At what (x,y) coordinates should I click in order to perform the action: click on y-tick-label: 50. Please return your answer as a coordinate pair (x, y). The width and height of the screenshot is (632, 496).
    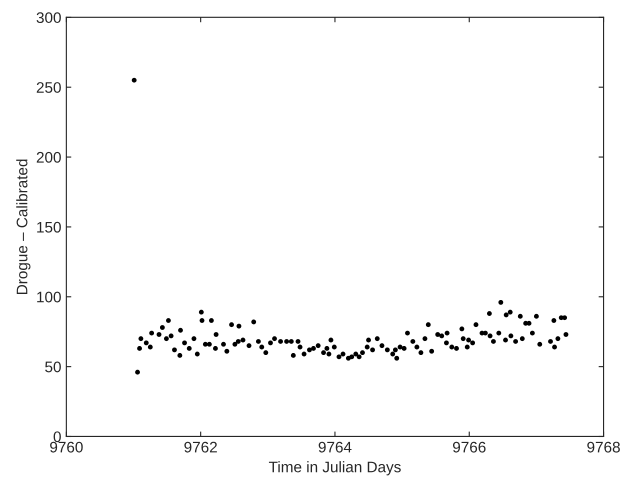
    Looking at the image, I should click on (53, 366).